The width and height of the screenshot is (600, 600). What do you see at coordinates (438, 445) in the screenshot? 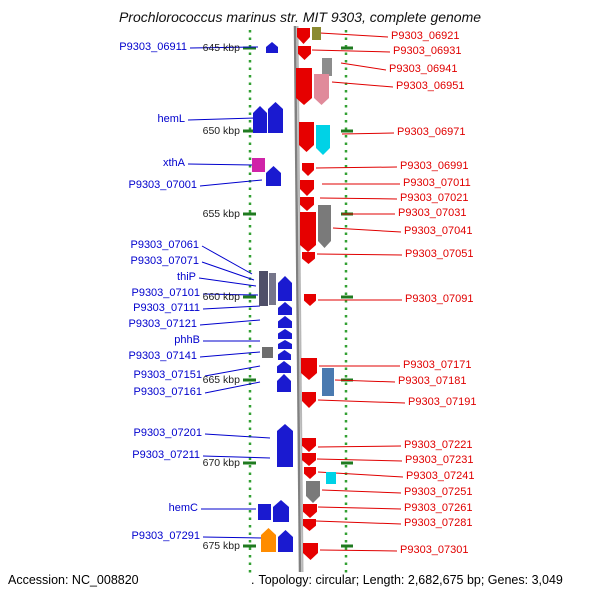
I see `gene-label-p9303_07221: P9303_07221` at bounding box center [438, 445].